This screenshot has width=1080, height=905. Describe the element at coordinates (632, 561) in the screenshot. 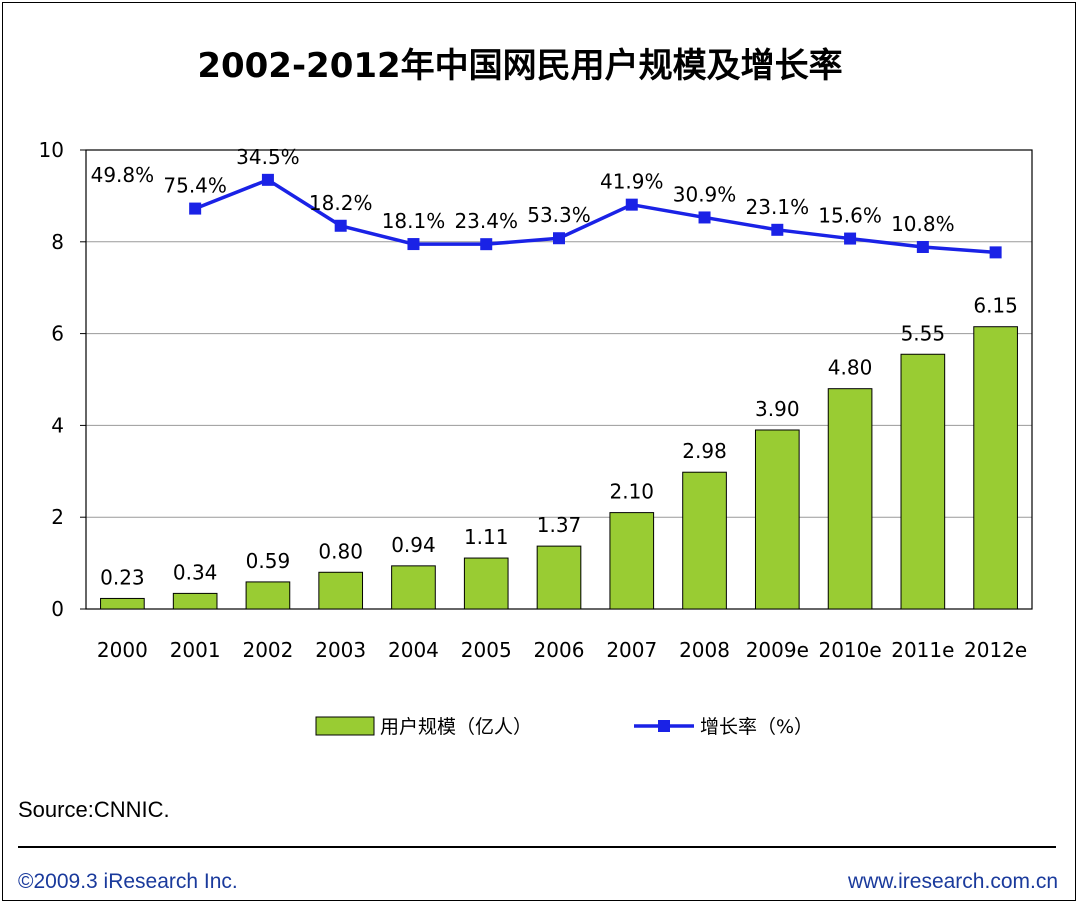

I see `bar-2007` at that location.